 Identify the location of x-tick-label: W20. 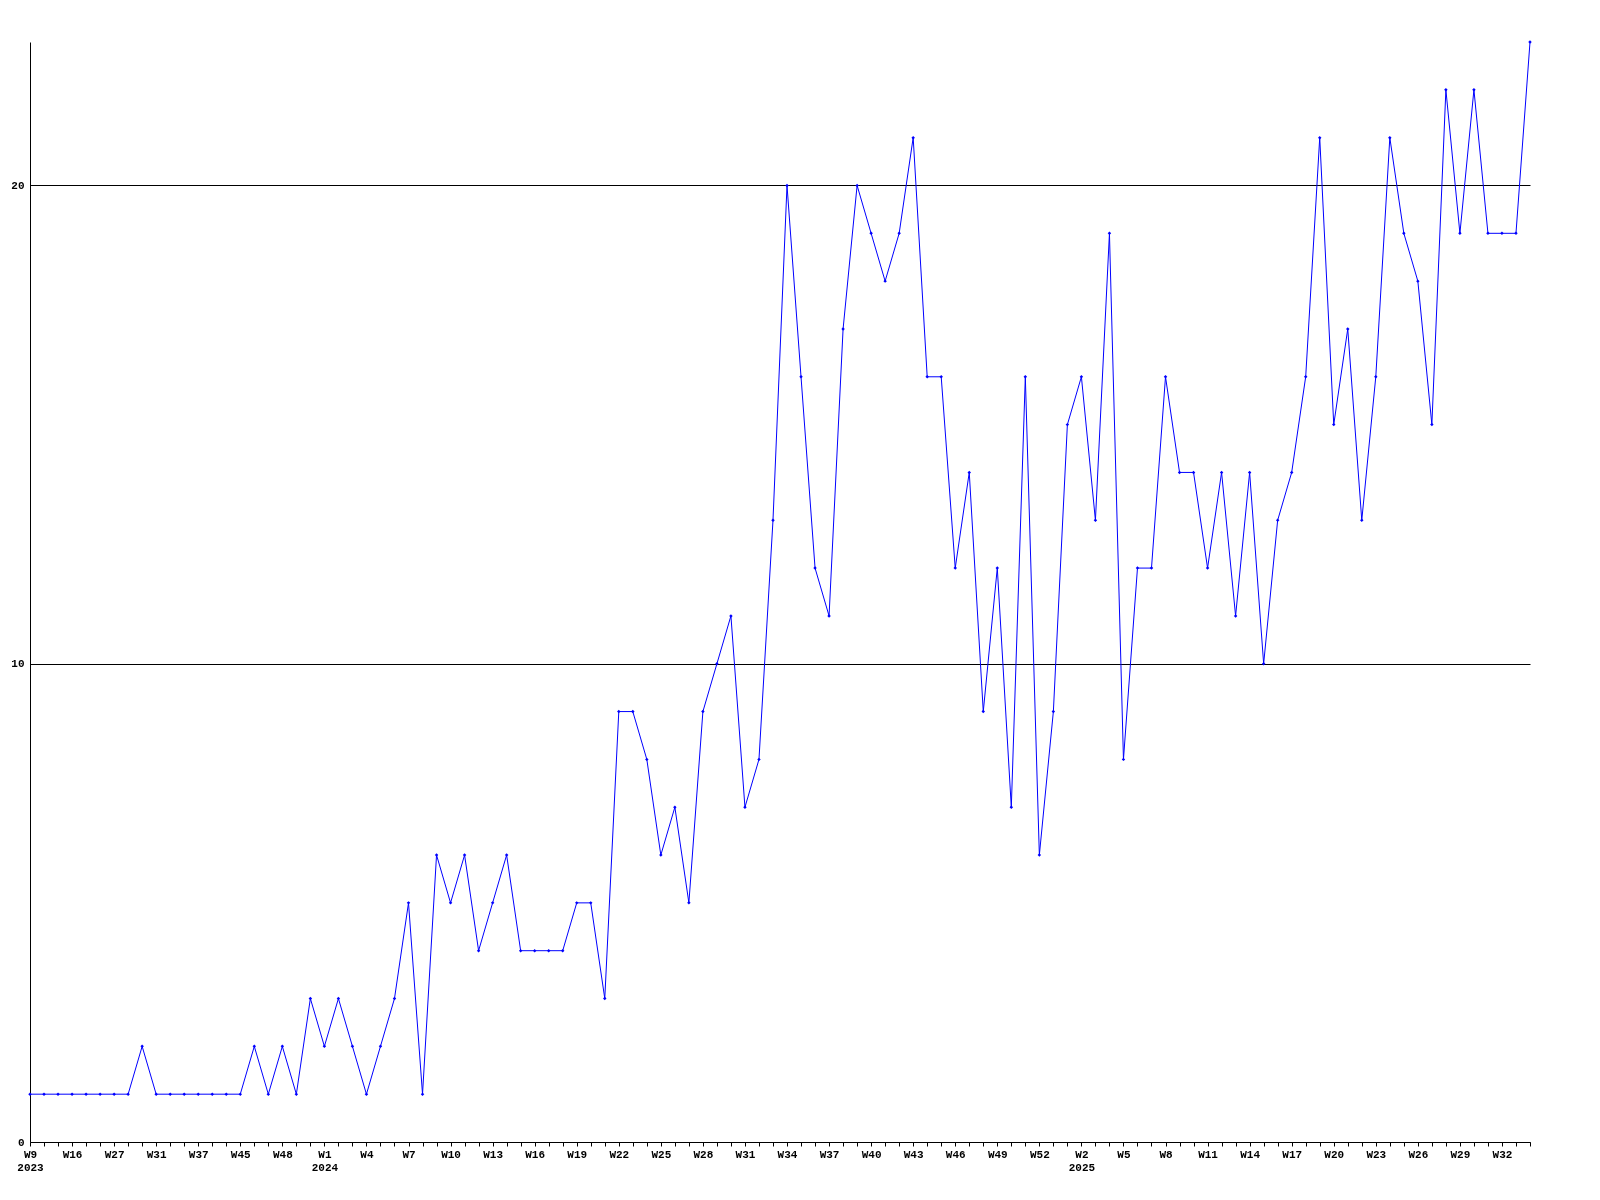
(1334, 1154).